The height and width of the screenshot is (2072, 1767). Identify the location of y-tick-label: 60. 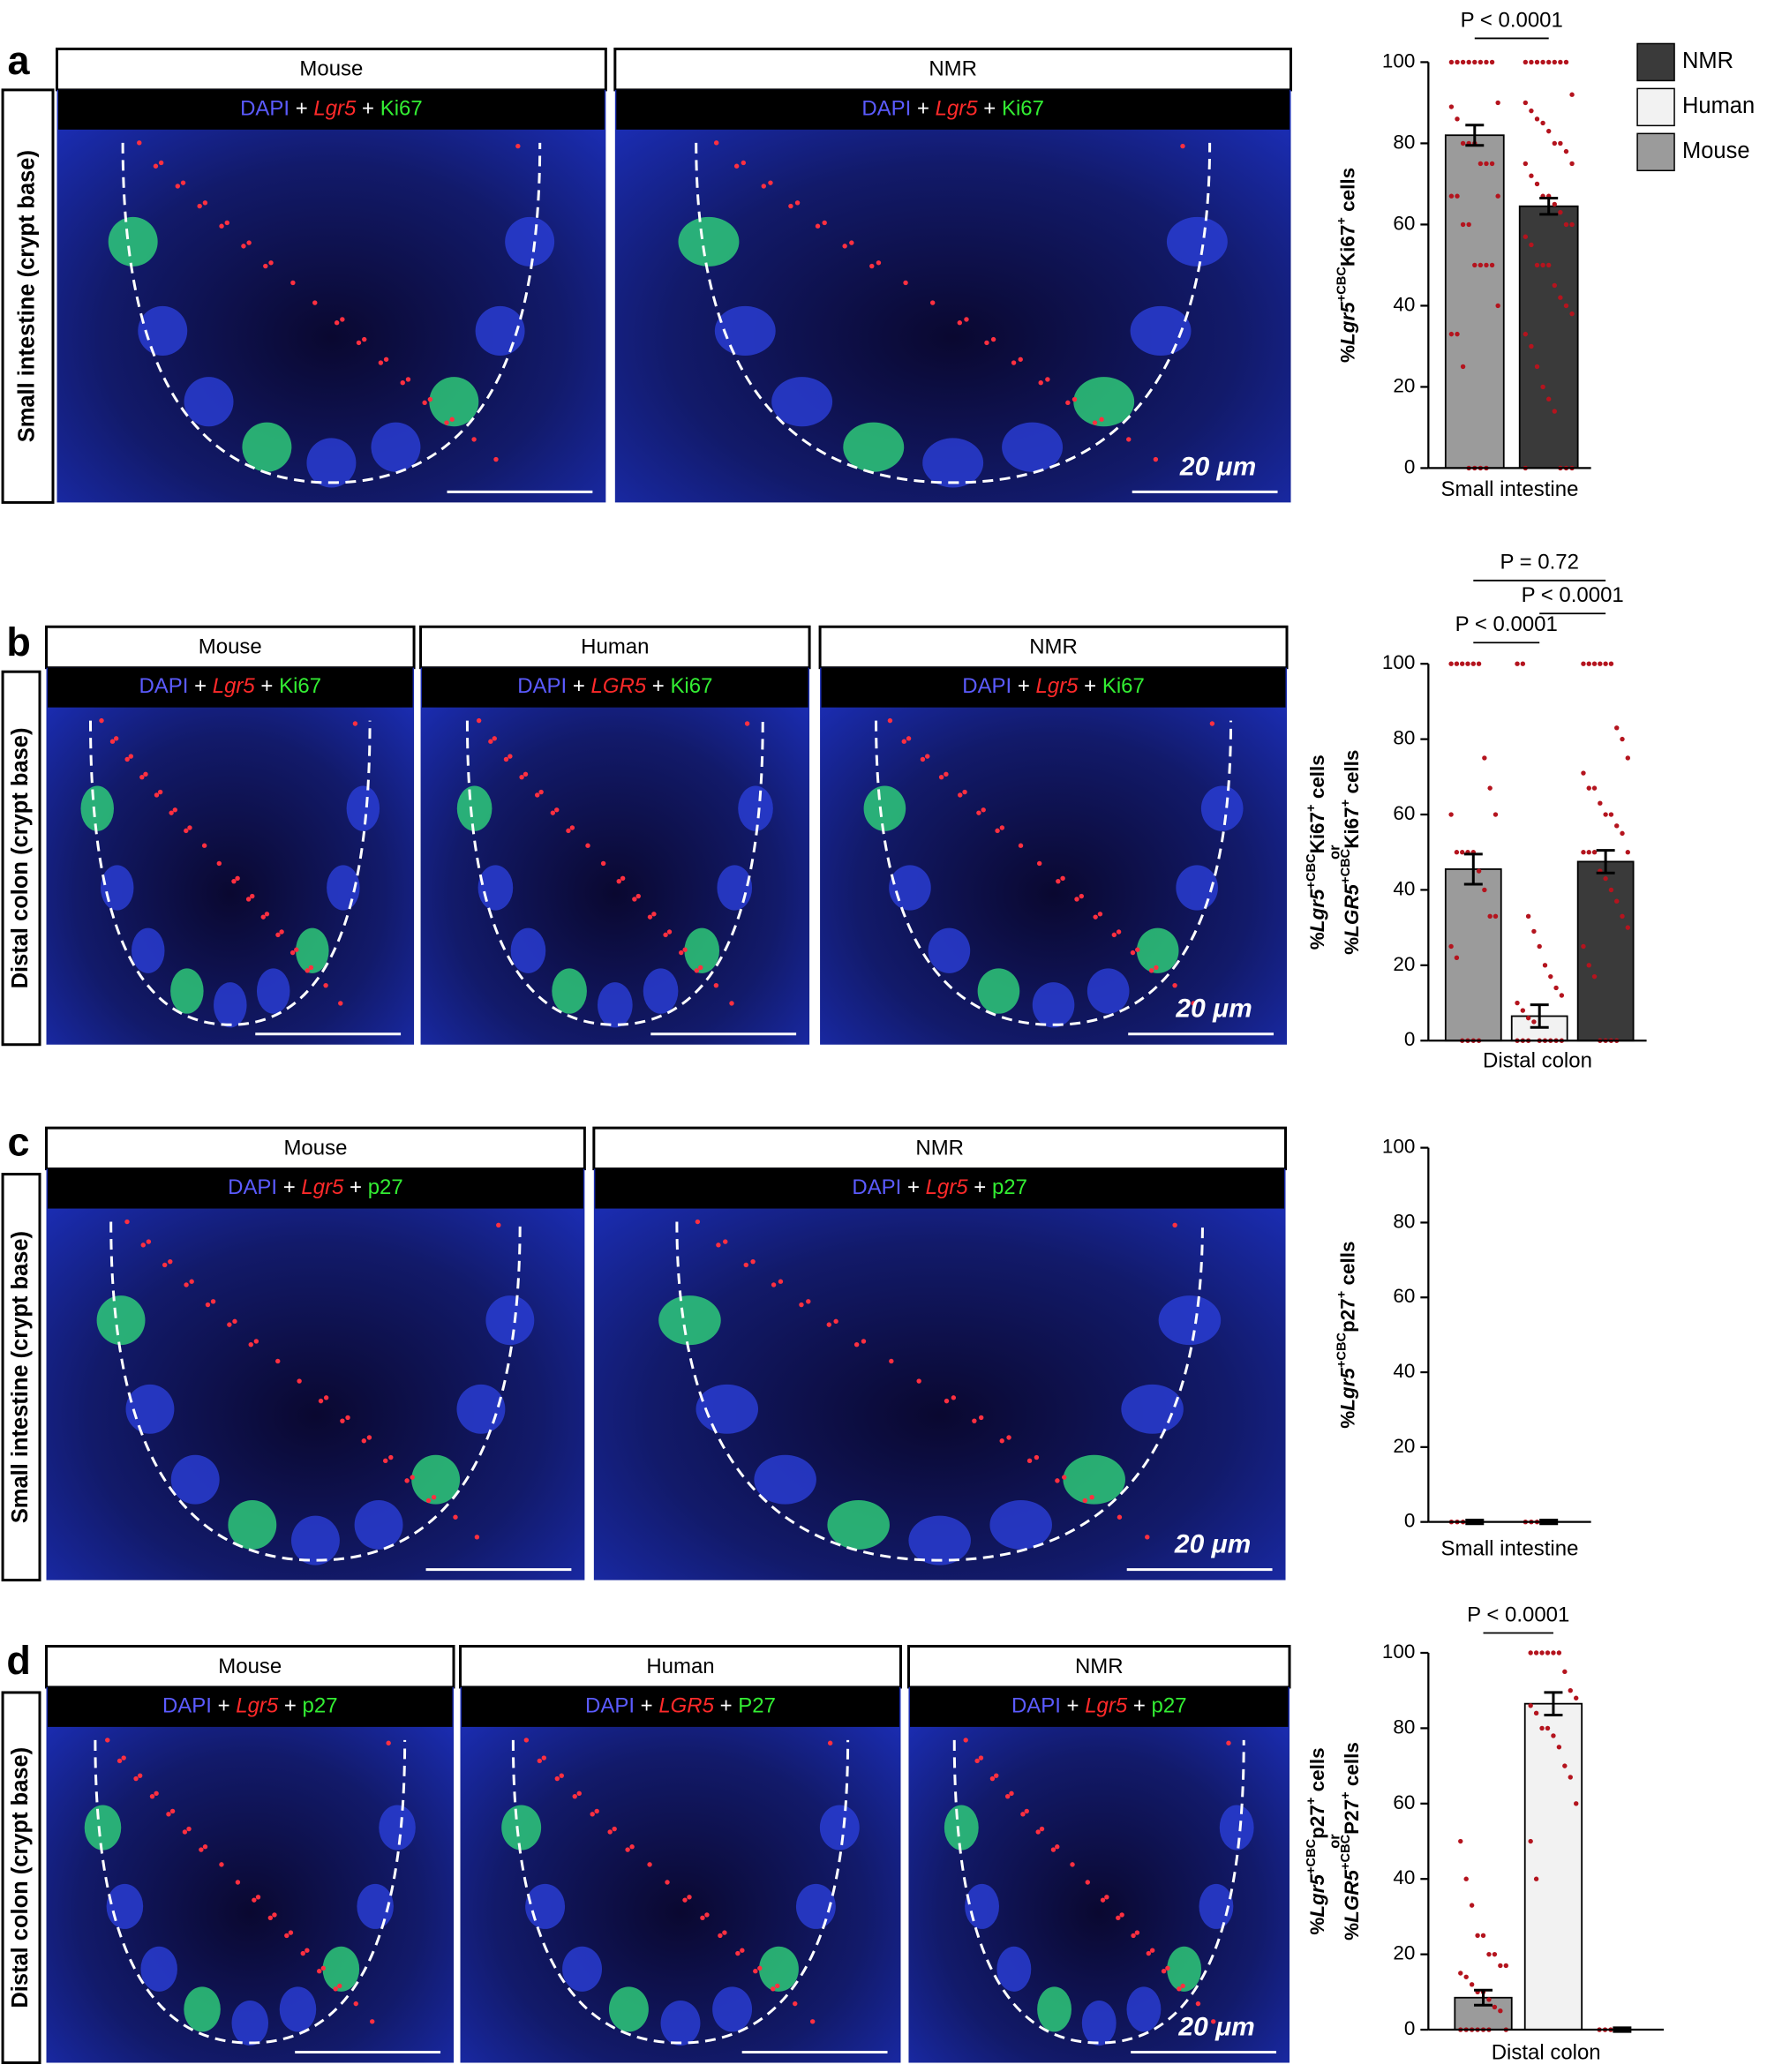
(1404, 223).